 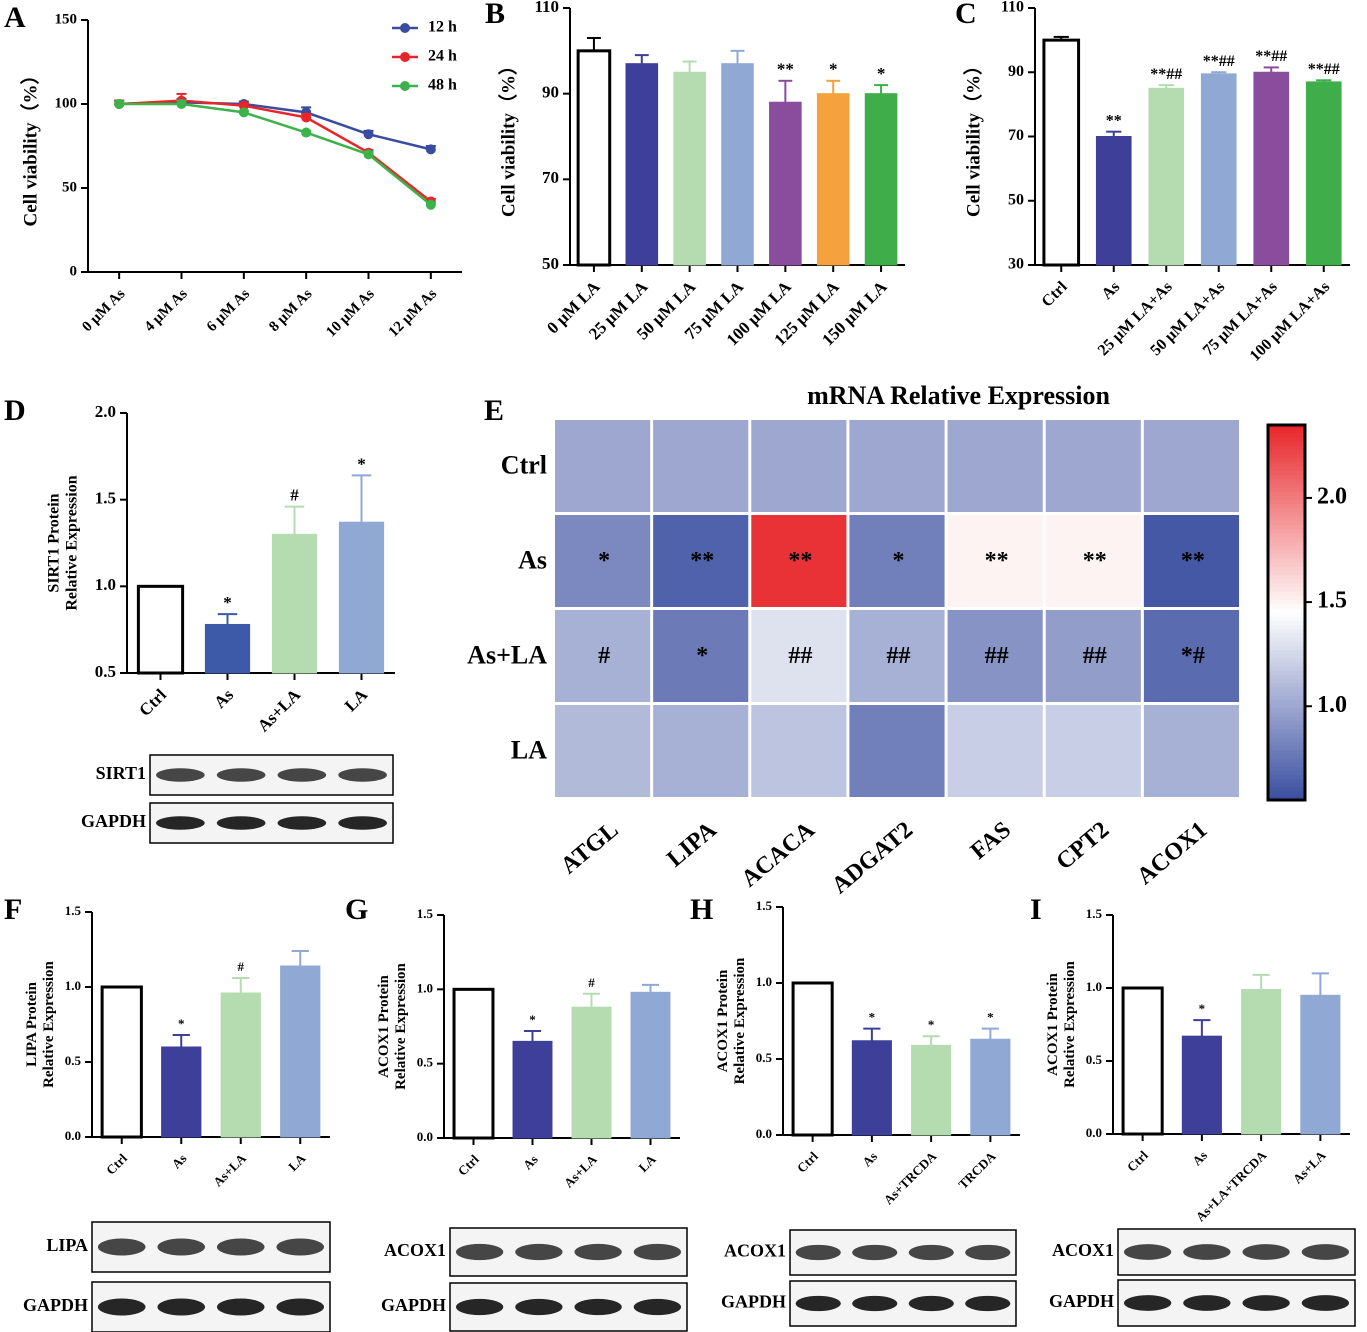 I want to click on panel-letter: F, so click(x=13, y=909).